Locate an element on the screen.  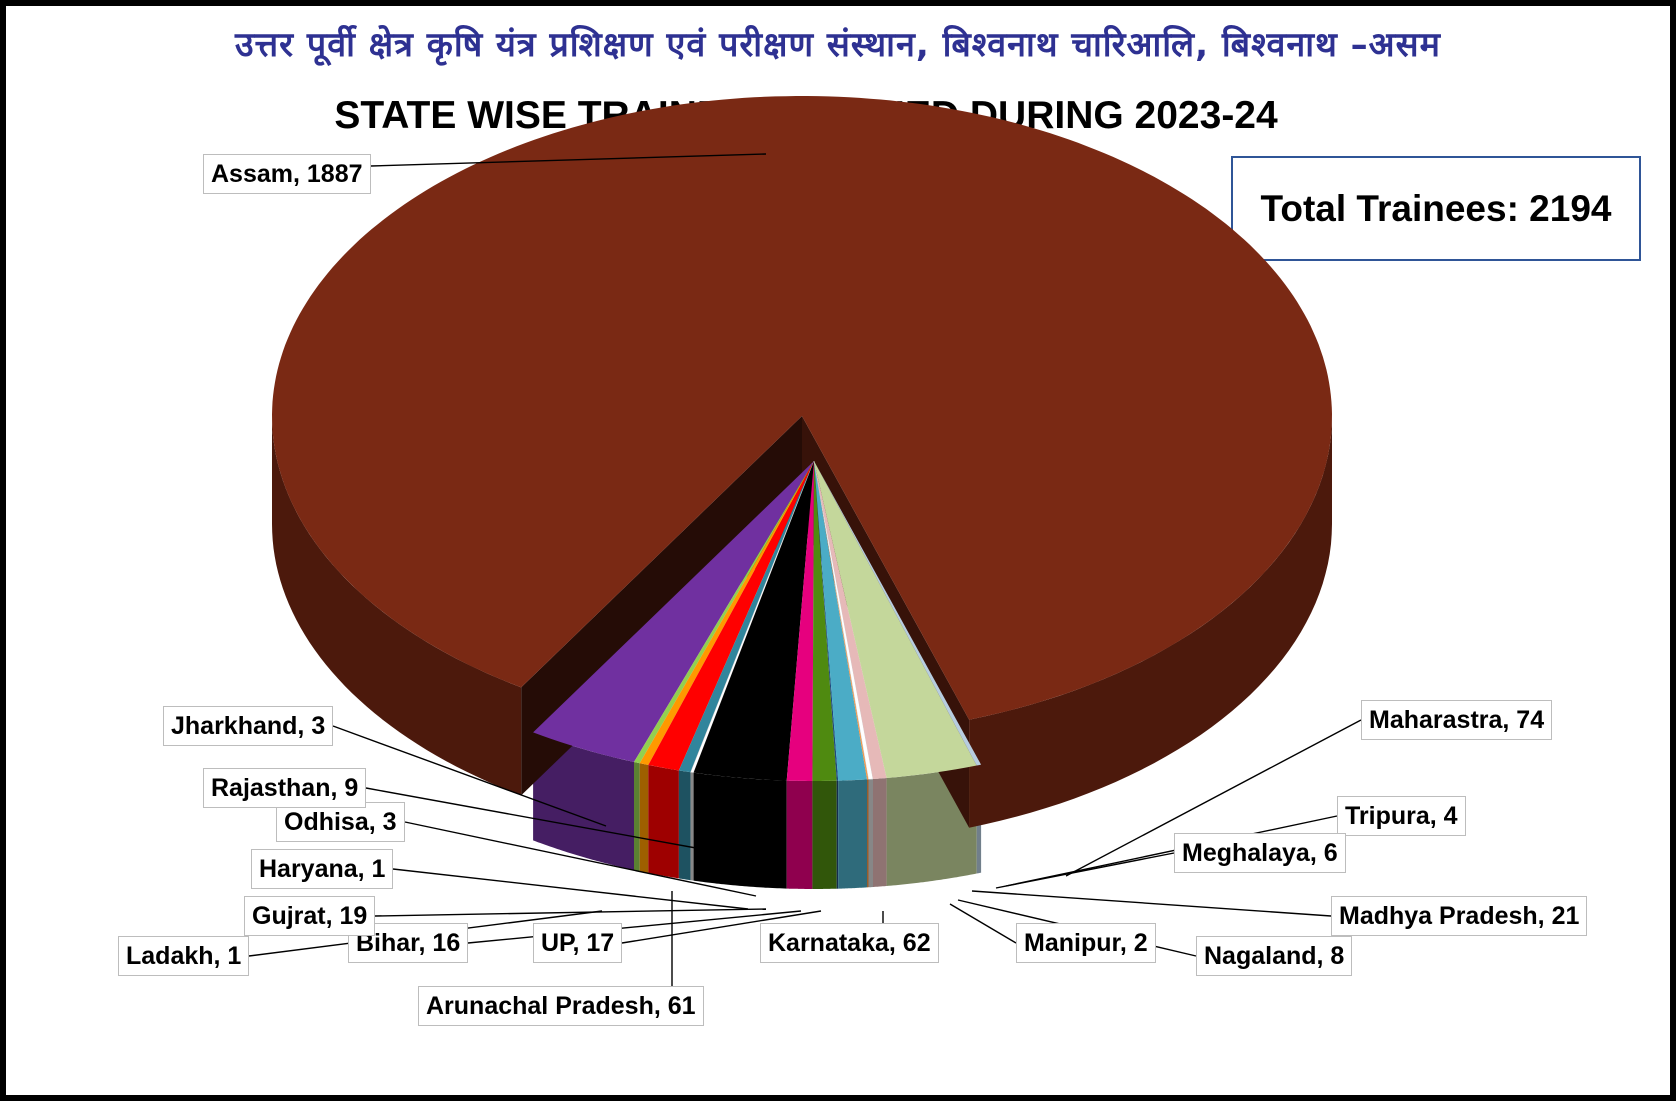
data-label-karnataka: Karnataka, 62 is located at coordinates (849, 943).